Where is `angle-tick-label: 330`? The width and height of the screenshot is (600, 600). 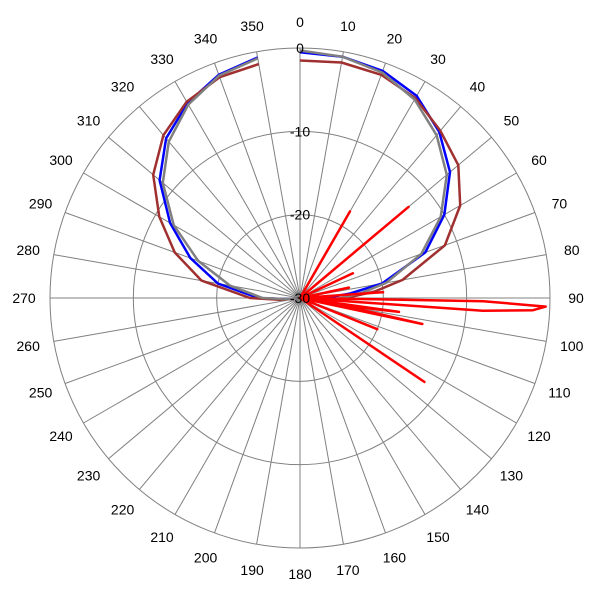
angle-tick-label: 330 is located at coordinates (162, 59).